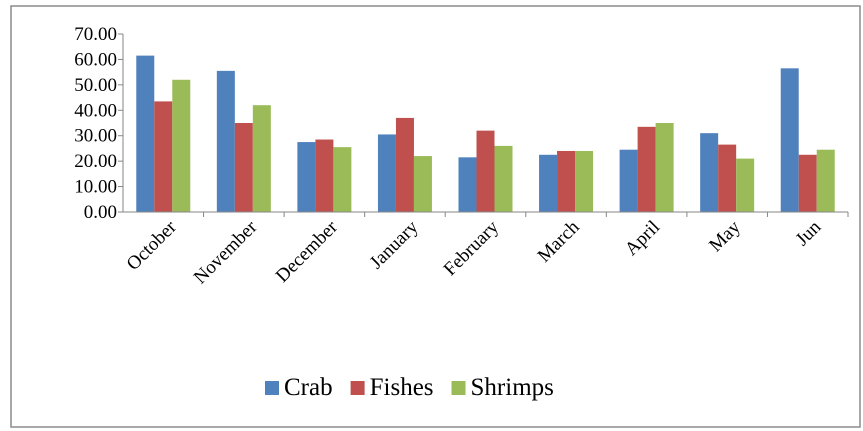  What do you see at coordinates (646, 169) in the screenshot?
I see `bar-fishes-april` at bounding box center [646, 169].